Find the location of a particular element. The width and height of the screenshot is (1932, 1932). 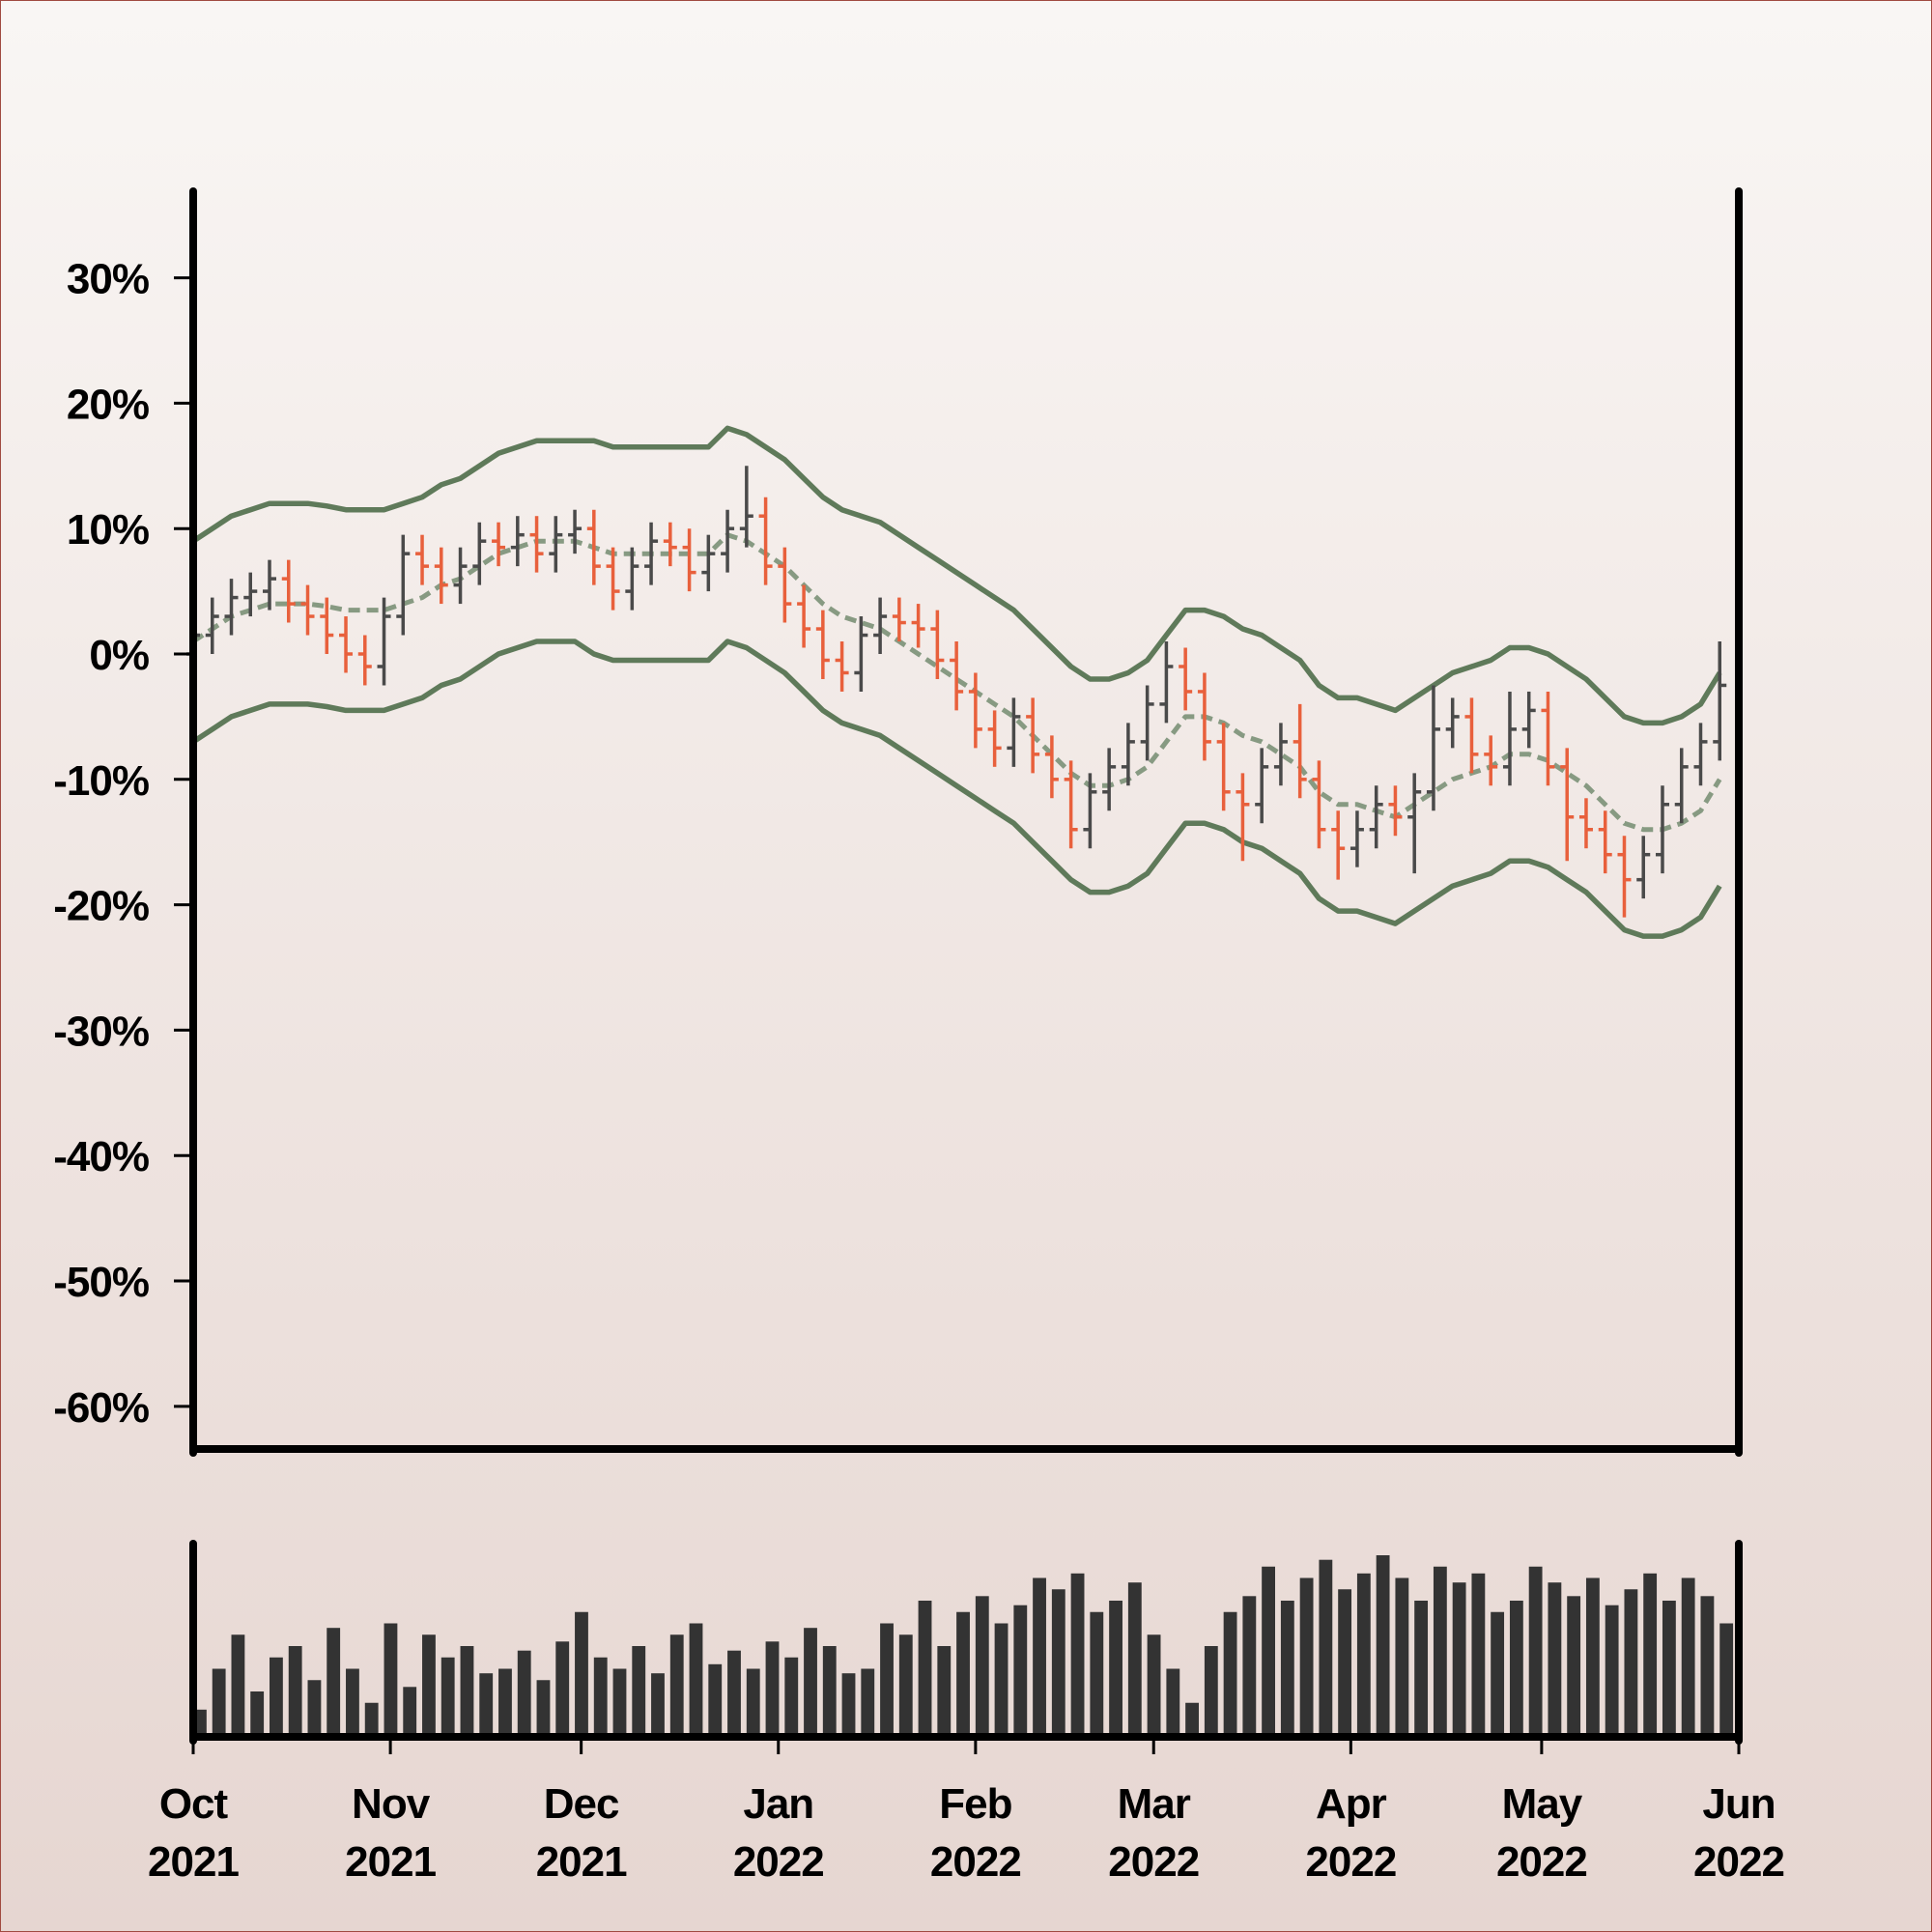

y-tick-label: -20% is located at coordinates (101, 906).